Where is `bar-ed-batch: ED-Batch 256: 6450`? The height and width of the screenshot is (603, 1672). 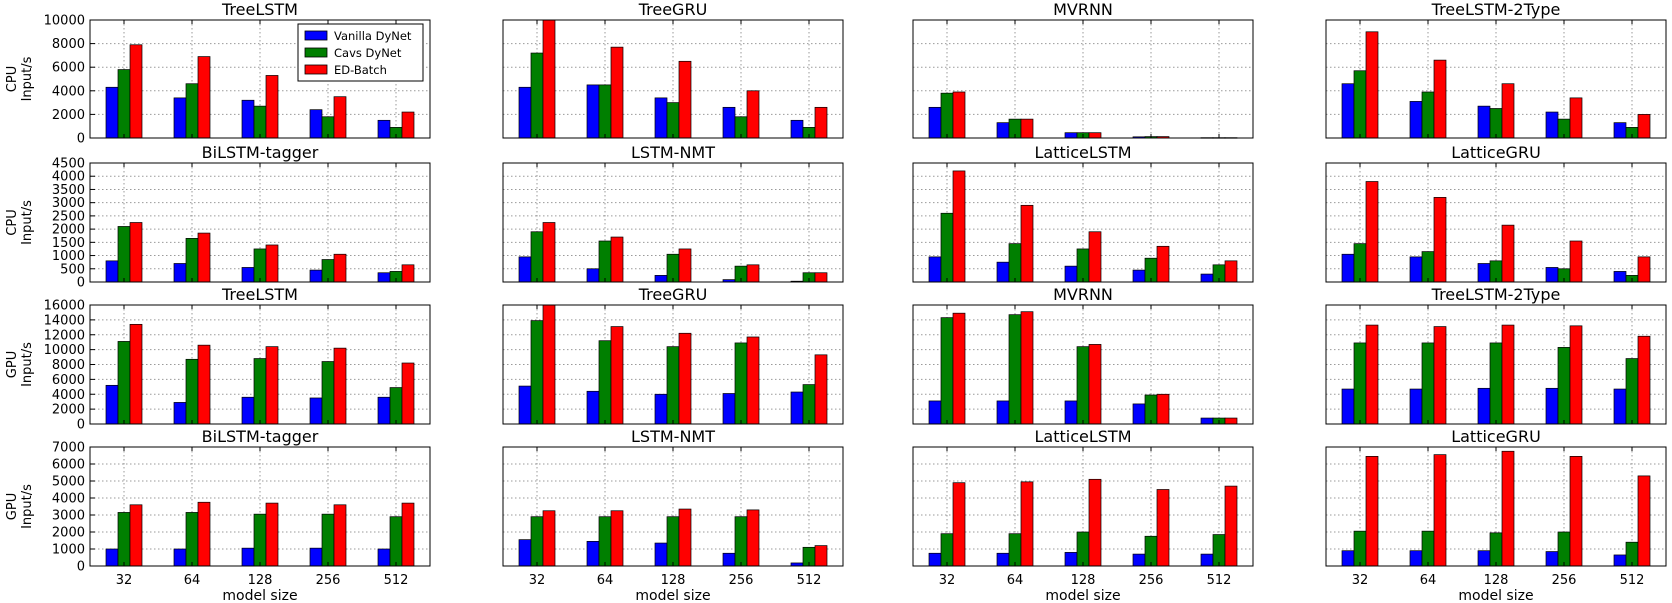 bar-ed-batch: ED-Batch 256: 6450 is located at coordinates (1576, 511).